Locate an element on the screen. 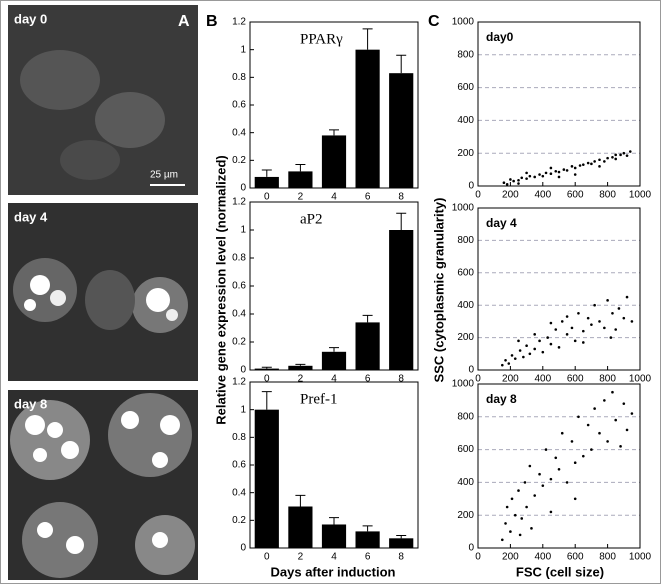 This screenshot has height=584, width=661. y-tick-label: 0.6 is located at coordinates (239, 105).